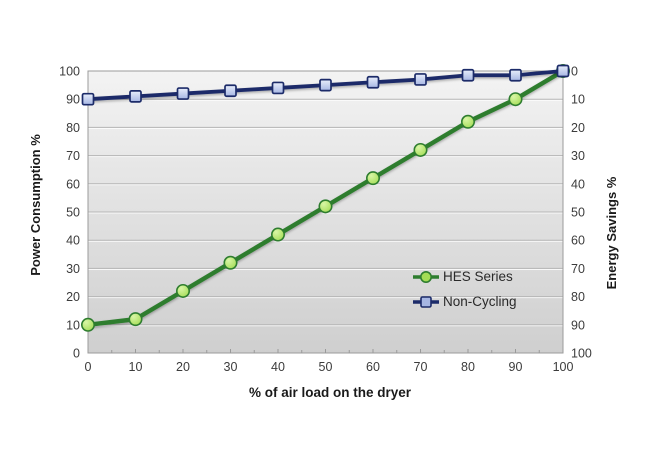 The width and height of the screenshot is (650, 455). Describe the element at coordinates (325, 351) in the screenshot. I see `x-axis-ticks` at that location.